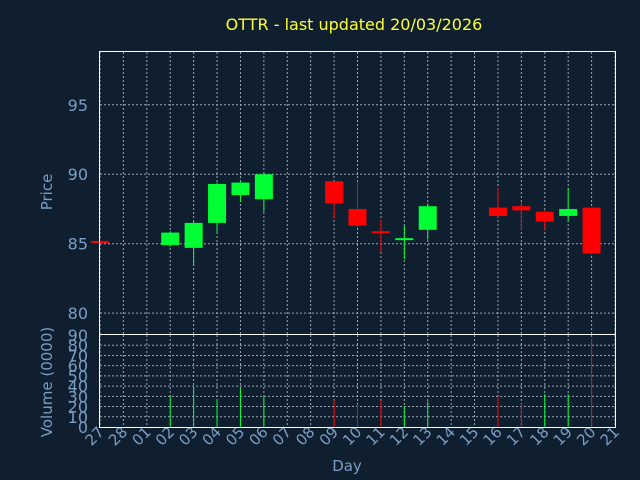  What do you see at coordinates (78, 376) in the screenshot?
I see `volume-tick-label: 50` at bounding box center [78, 376].